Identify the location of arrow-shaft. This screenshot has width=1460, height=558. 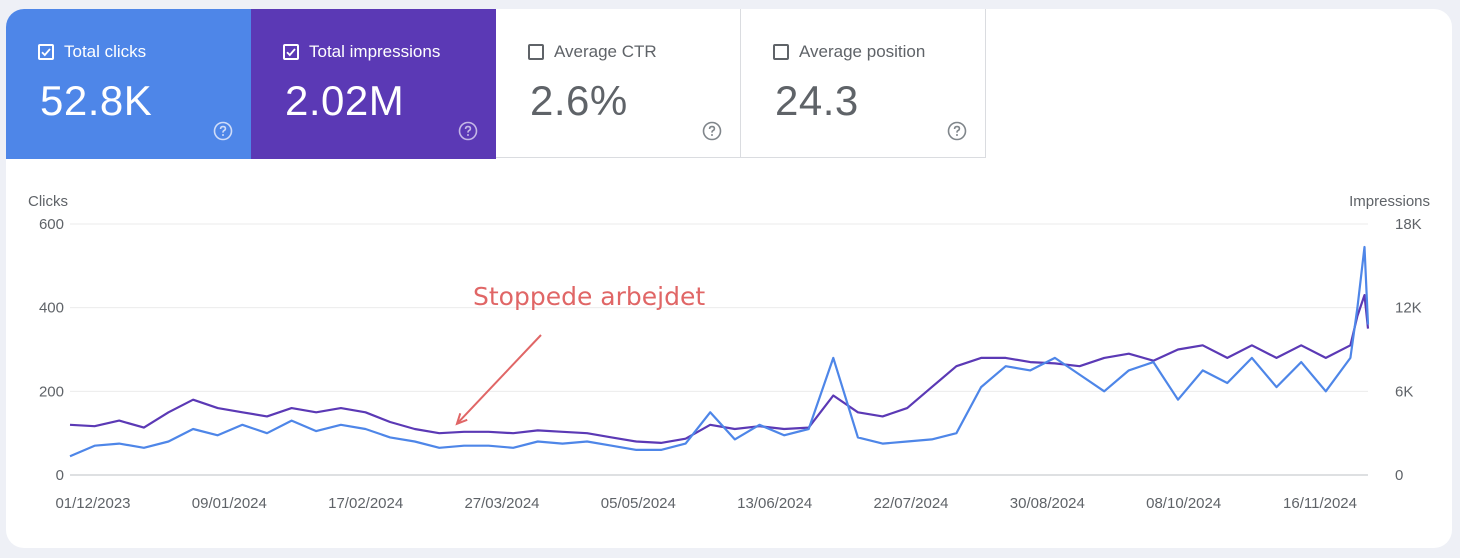
(499, 379).